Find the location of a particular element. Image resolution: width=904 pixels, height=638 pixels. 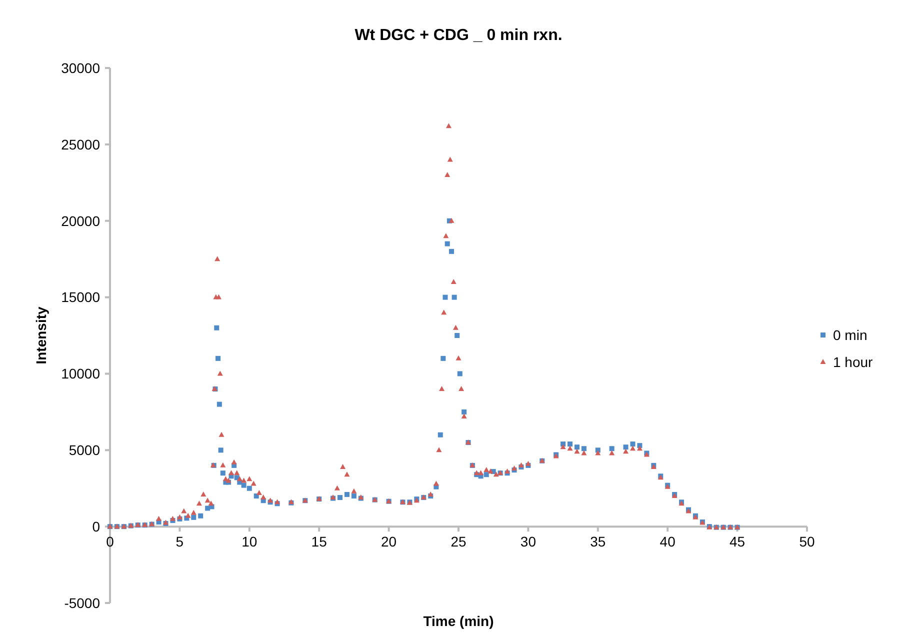

x-tick-label: 30 is located at coordinates (528, 542).